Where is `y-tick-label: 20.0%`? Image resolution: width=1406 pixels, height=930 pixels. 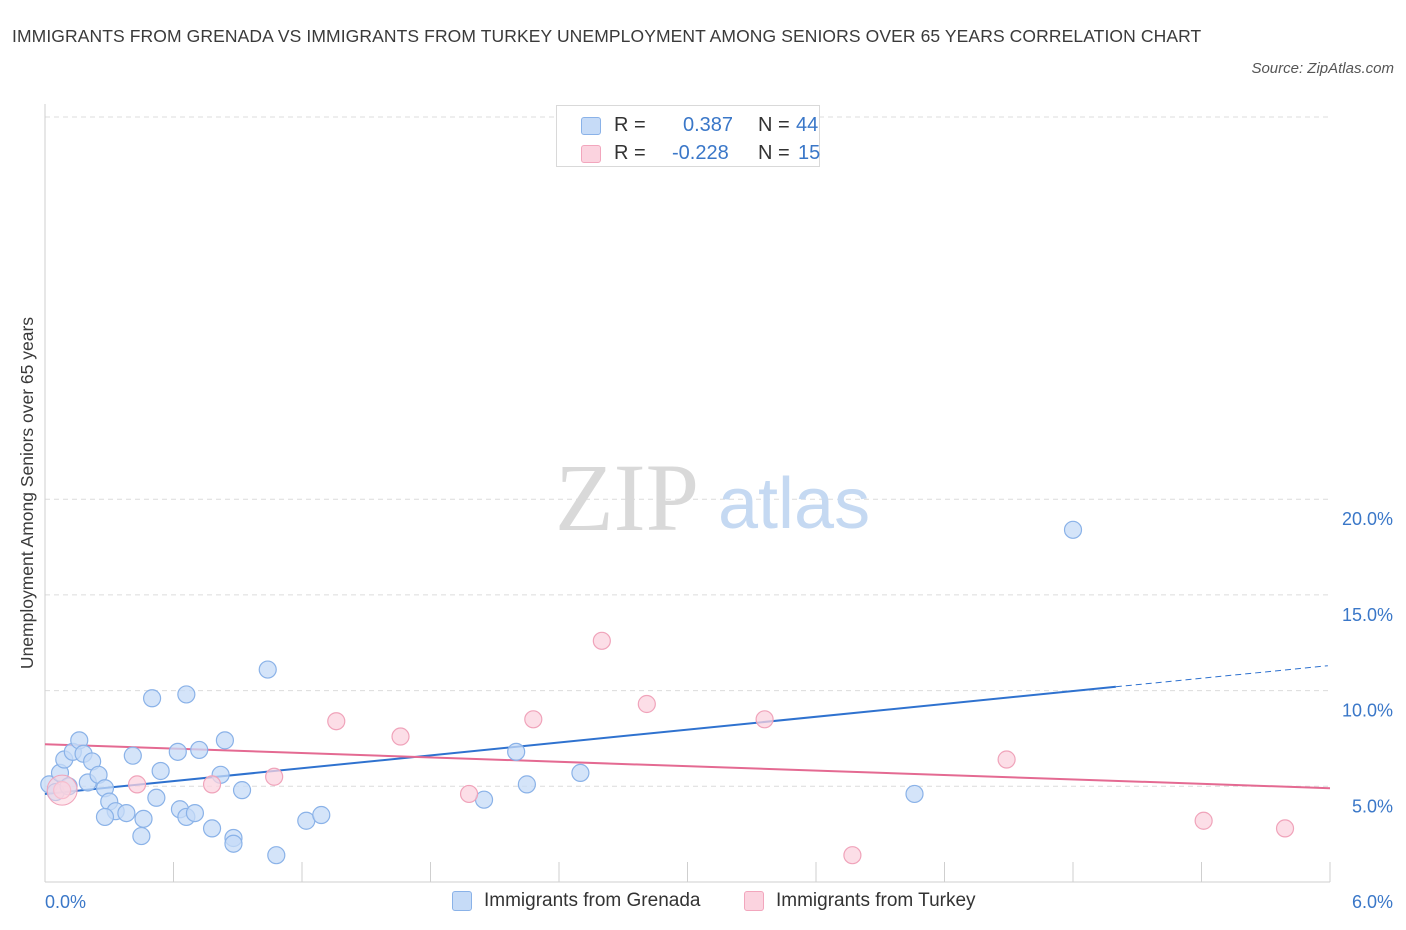
y-tick-label: 20.0% is located at coordinates (1367, 519).